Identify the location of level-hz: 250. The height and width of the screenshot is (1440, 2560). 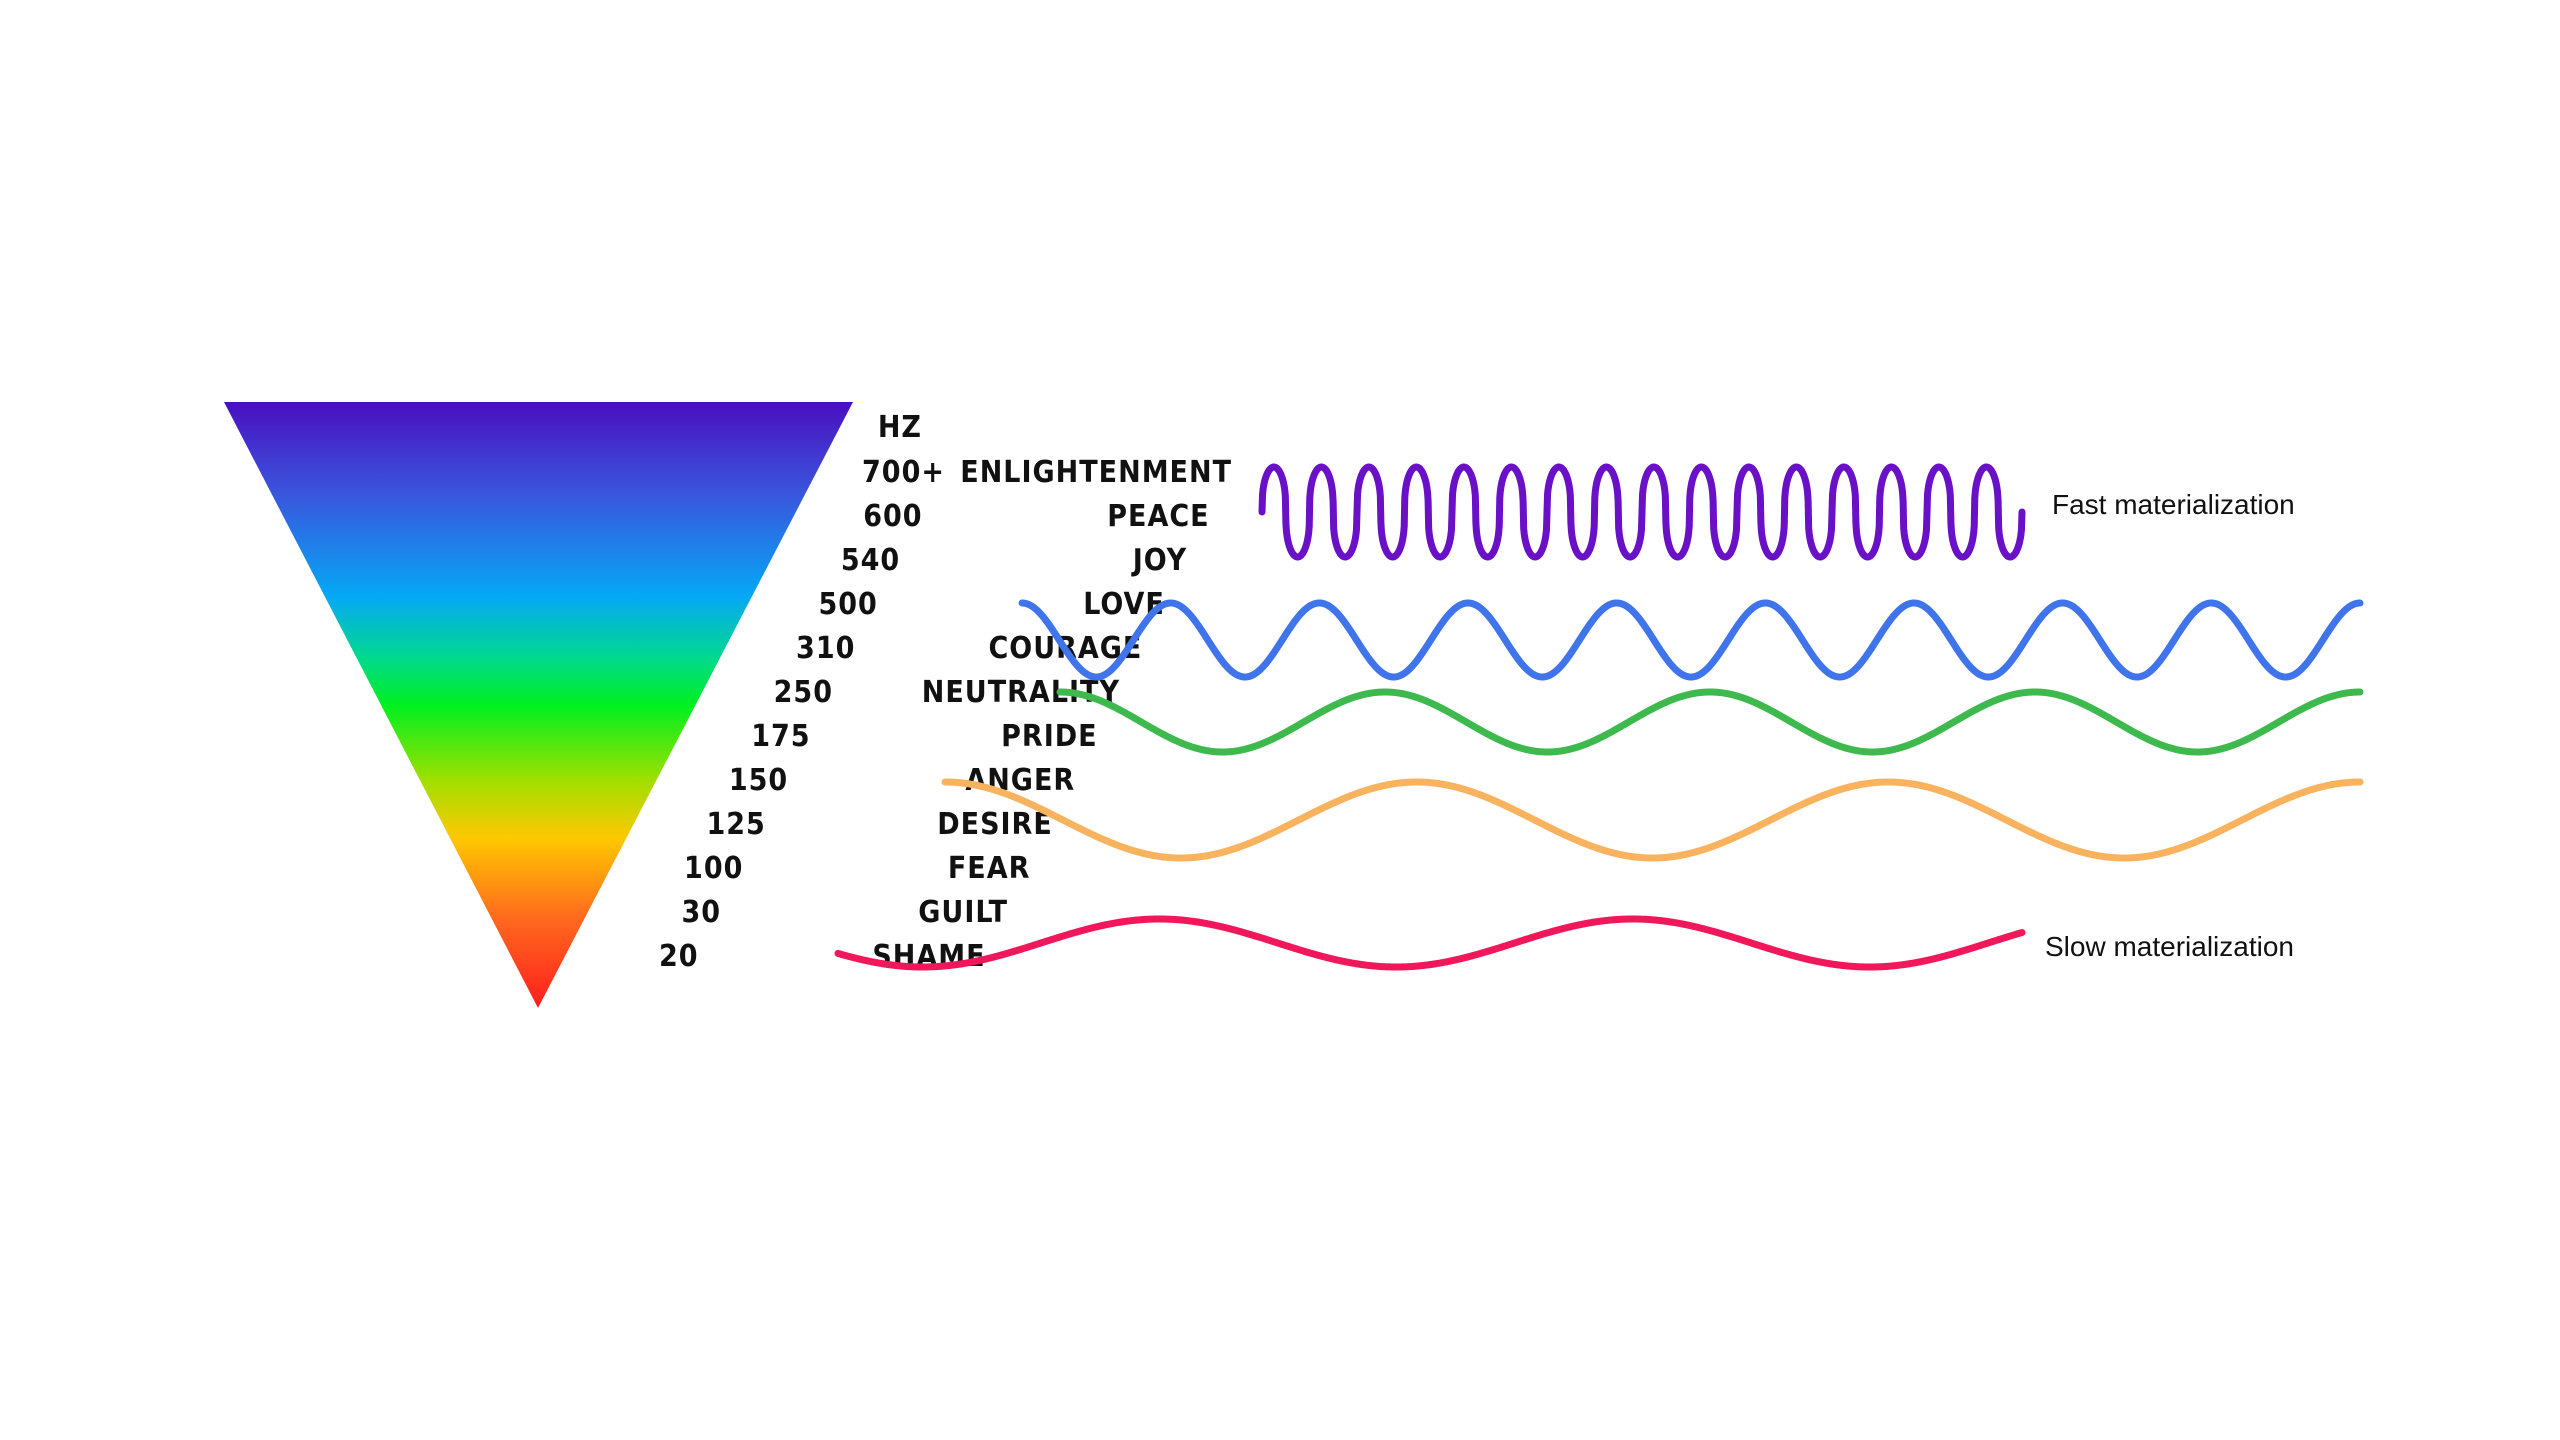
(803, 692).